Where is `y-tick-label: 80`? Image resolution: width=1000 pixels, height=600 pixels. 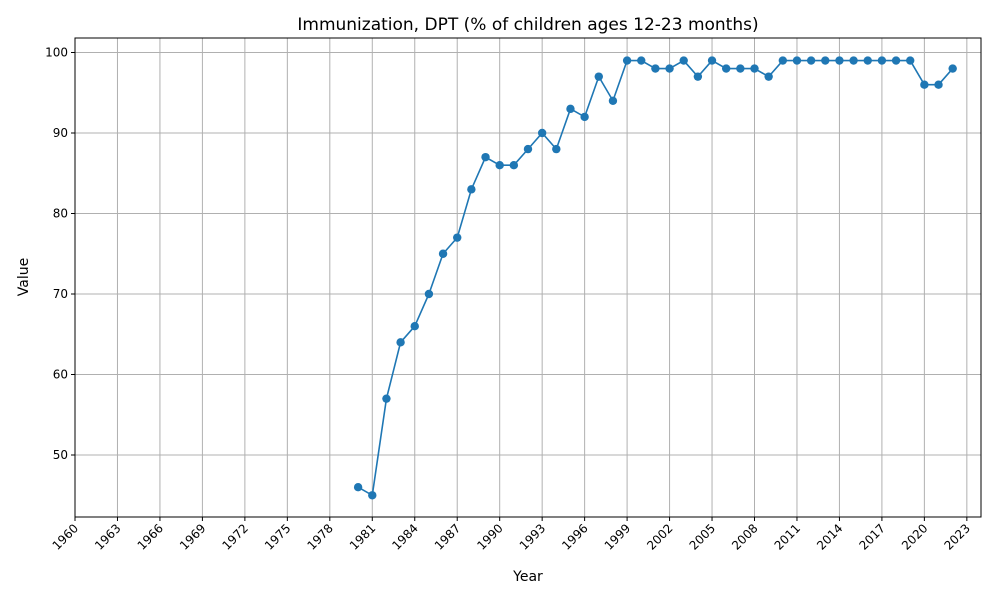 y-tick-label: 80 is located at coordinates (60, 213).